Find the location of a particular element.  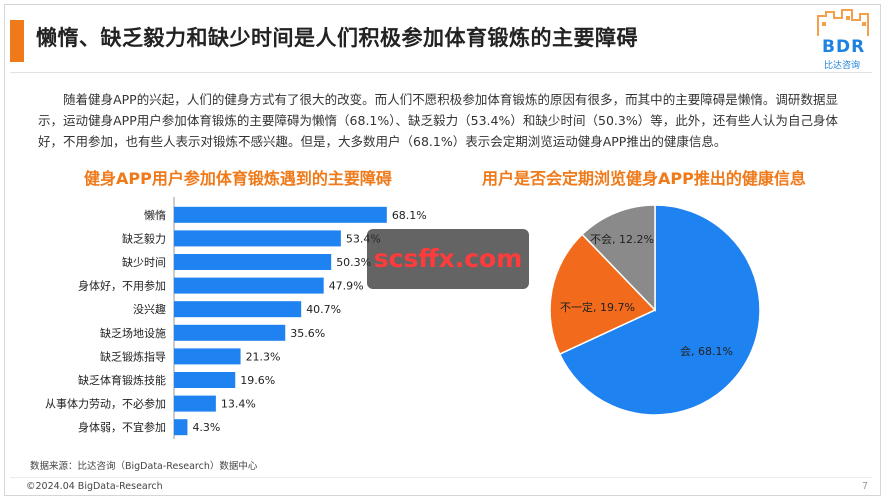

bar-chart-title: 健身APP用户参加体育锻炼遇到的主要障碍 is located at coordinates (238, 178).